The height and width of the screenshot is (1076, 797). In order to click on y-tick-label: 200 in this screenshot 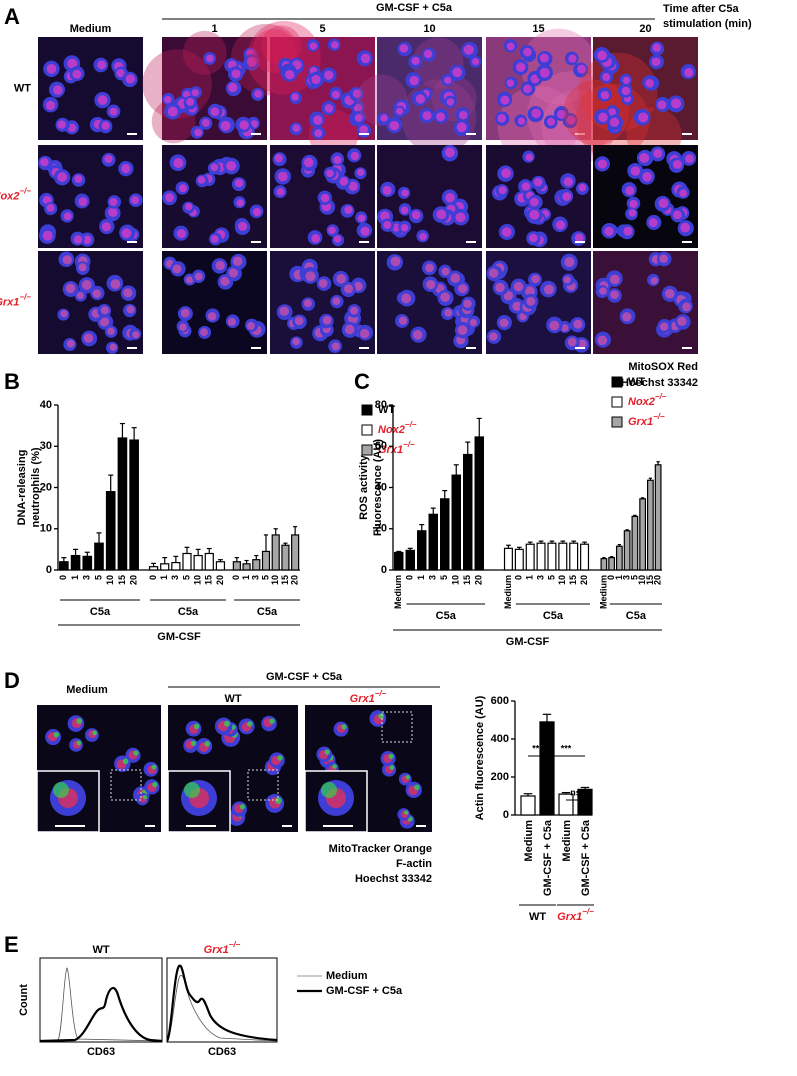, I will do `click(500, 777)`.